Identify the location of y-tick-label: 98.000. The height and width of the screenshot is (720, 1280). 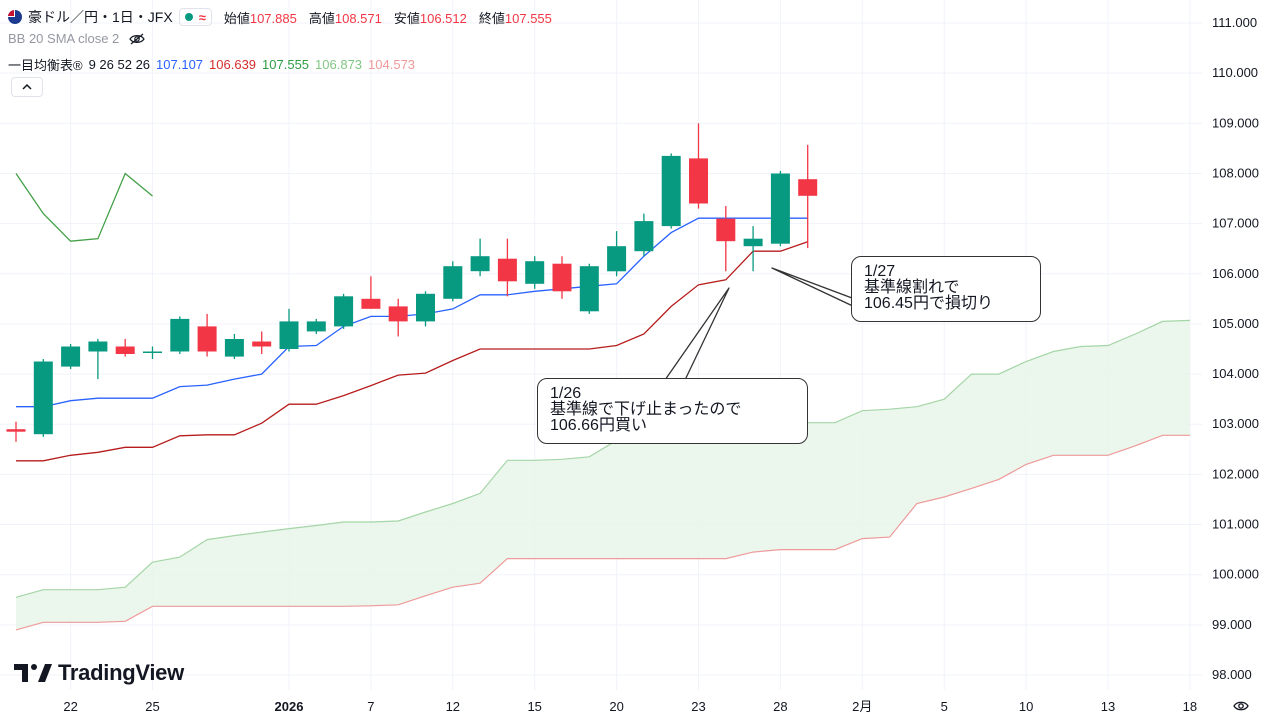
(1232, 674).